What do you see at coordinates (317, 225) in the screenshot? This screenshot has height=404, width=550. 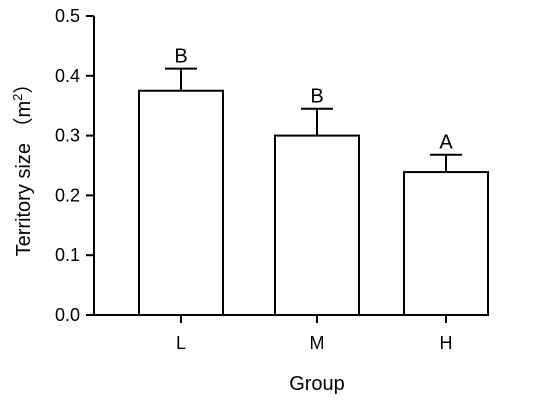 I see `bar-M` at bounding box center [317, 225].